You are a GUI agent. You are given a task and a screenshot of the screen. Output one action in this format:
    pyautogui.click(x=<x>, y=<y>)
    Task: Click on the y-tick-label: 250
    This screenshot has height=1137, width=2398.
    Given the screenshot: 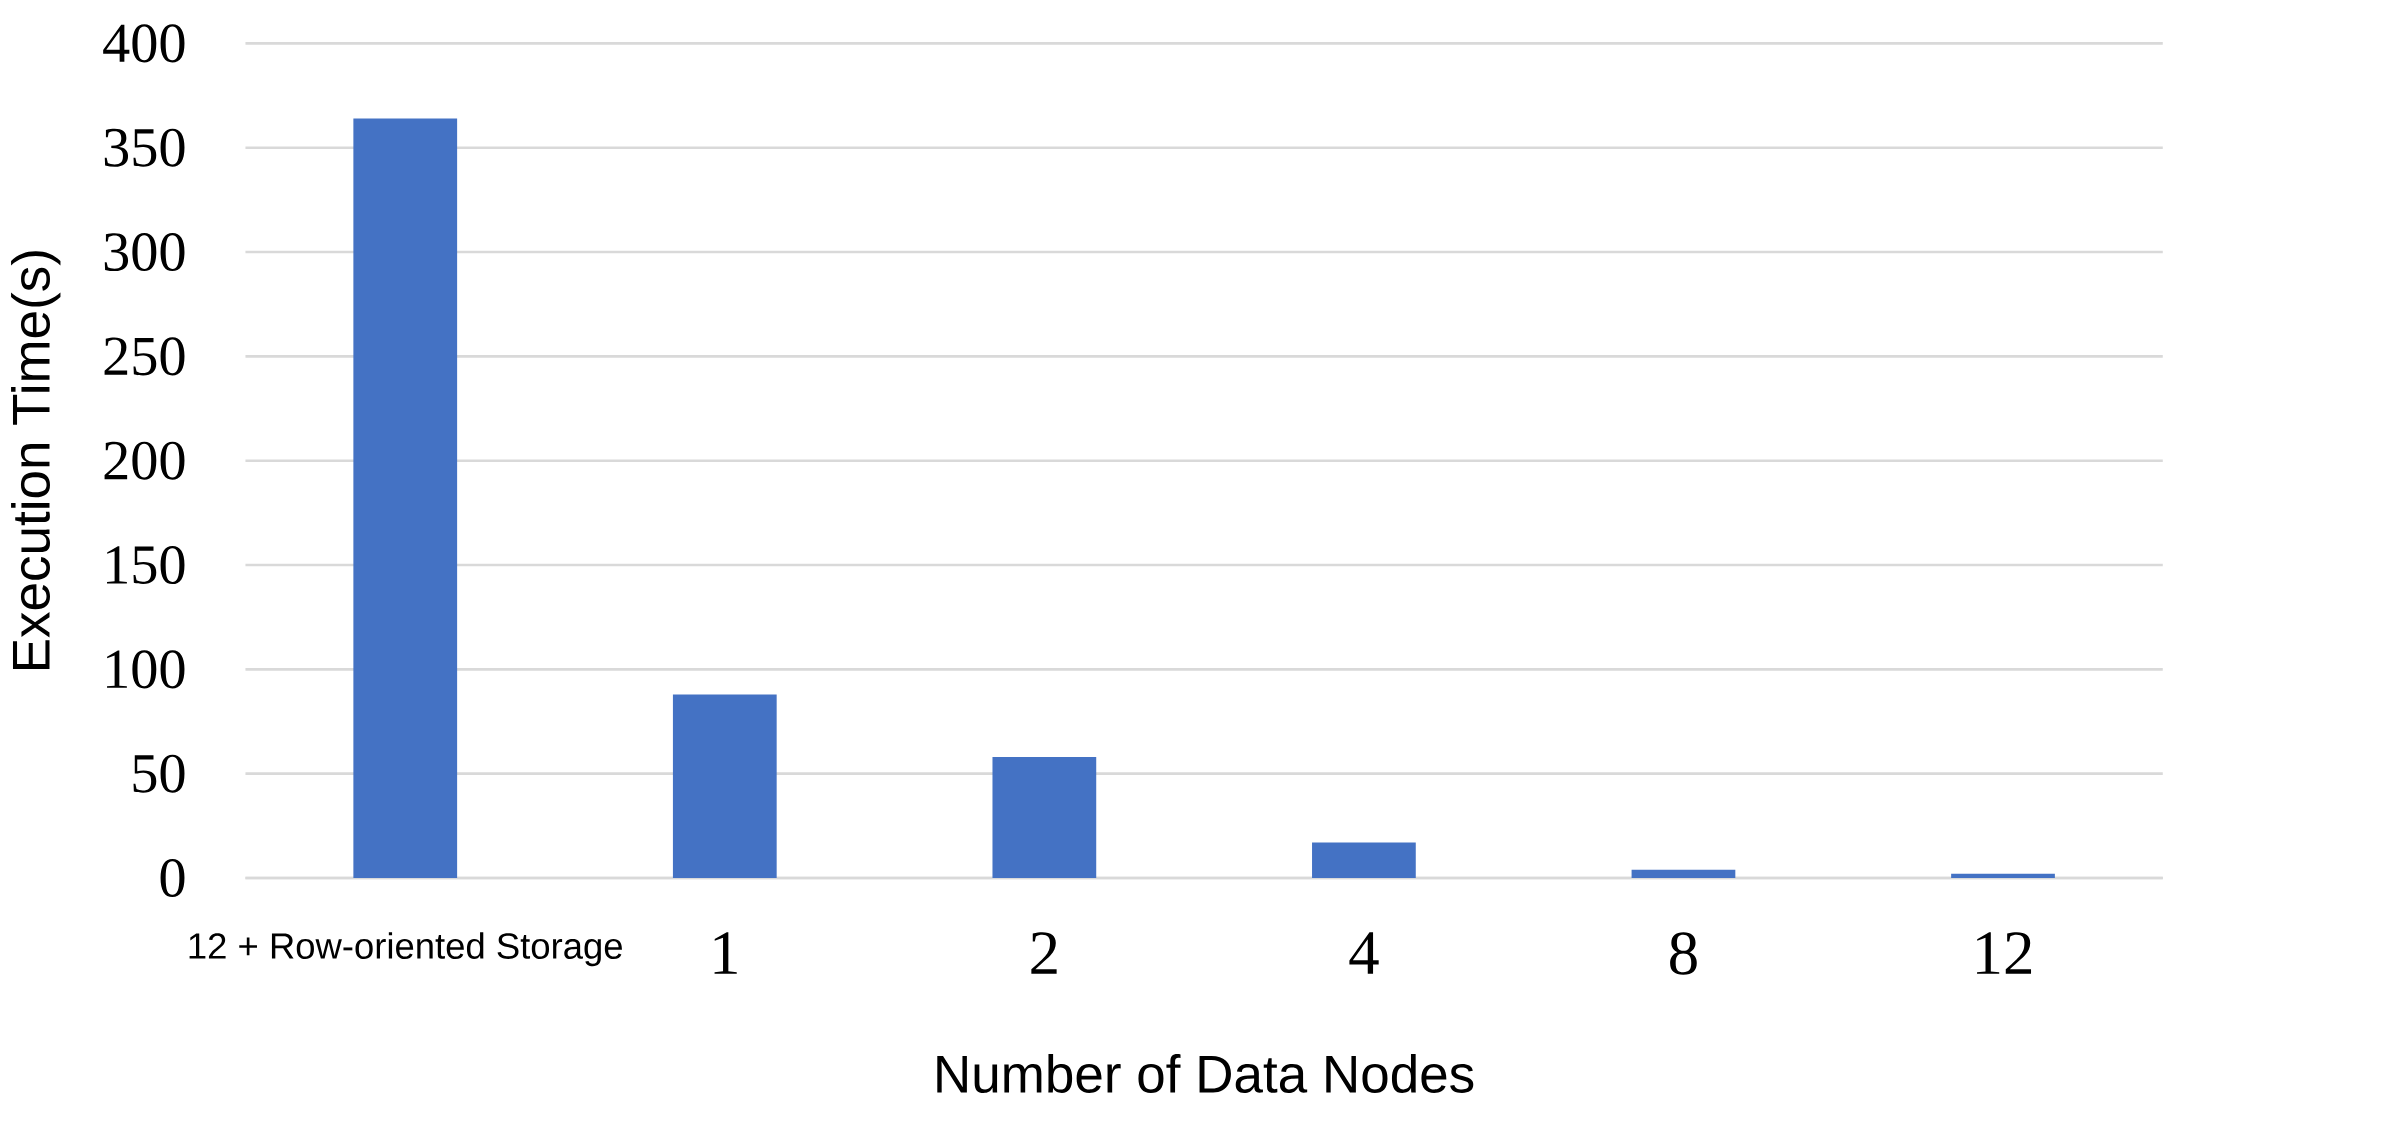 What is the action you would take?
    pyautogui.click(x=144, y=356)
    